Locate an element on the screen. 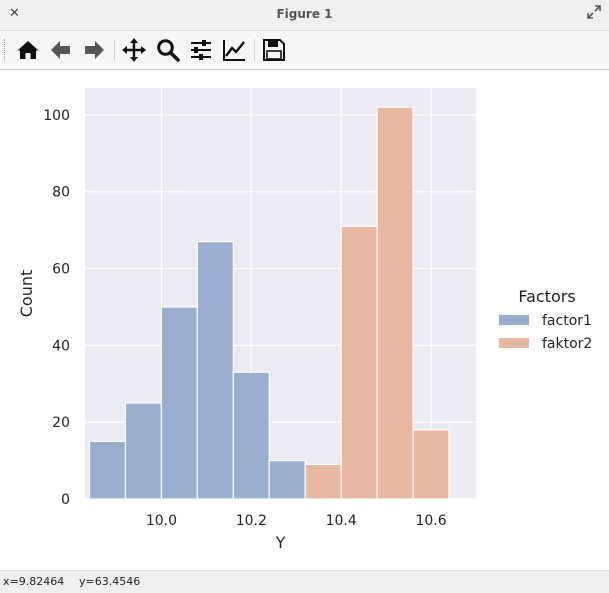 The height and width of the screenshot is (593, 609). maximize-icon is located at coordinates (594, 12).